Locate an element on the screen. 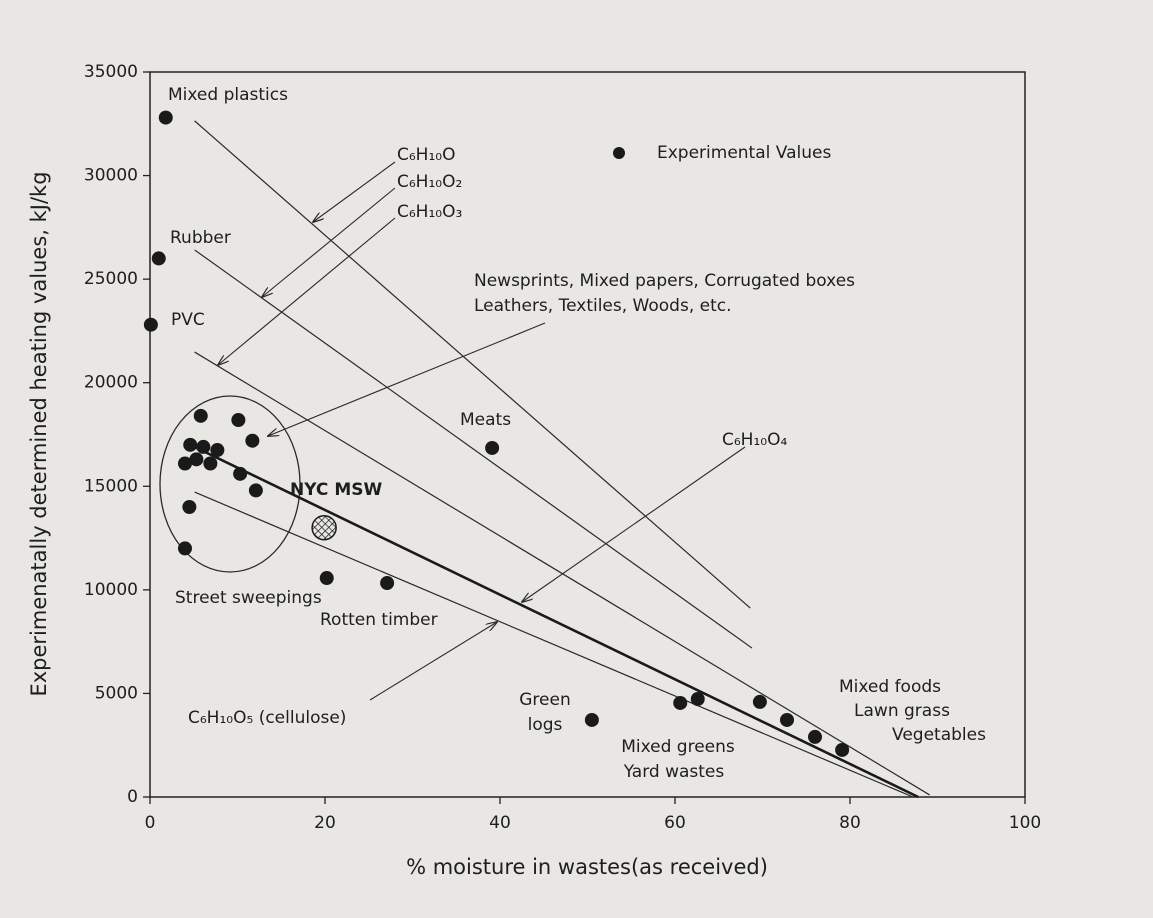  y-tick-label: 15000 is located at coordinates (111, 486).